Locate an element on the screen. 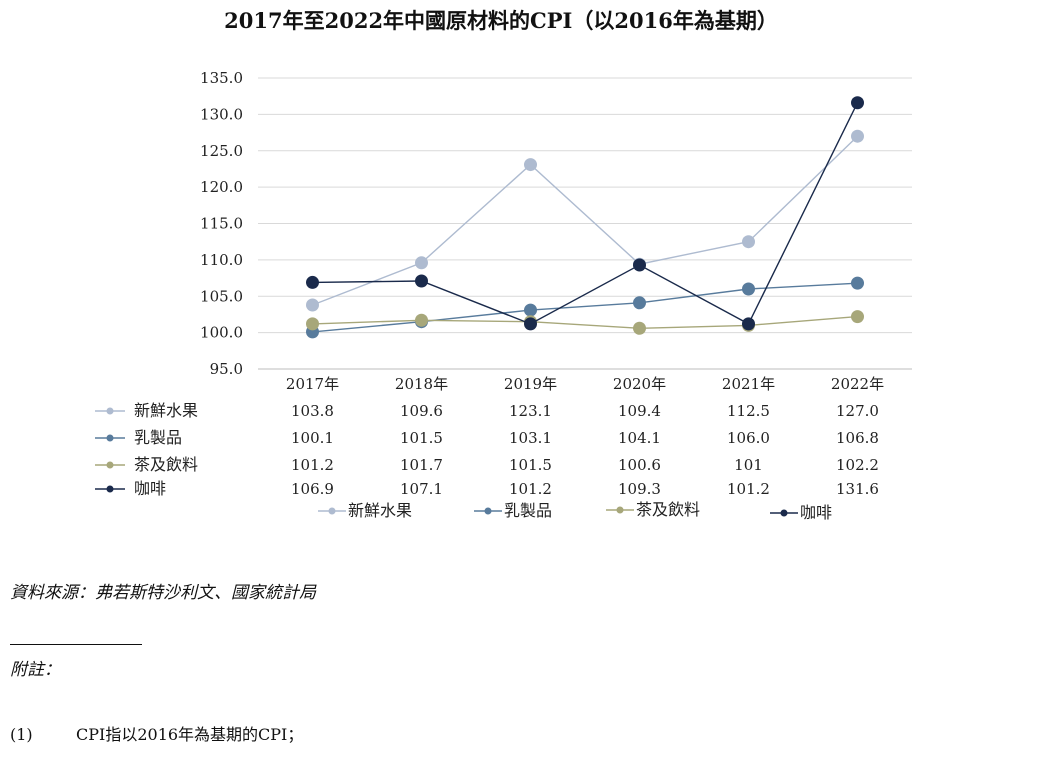 The height and width of the screenshot is (761, 1058). legend-label: 乳製品 is located at coordinates (528, 510).